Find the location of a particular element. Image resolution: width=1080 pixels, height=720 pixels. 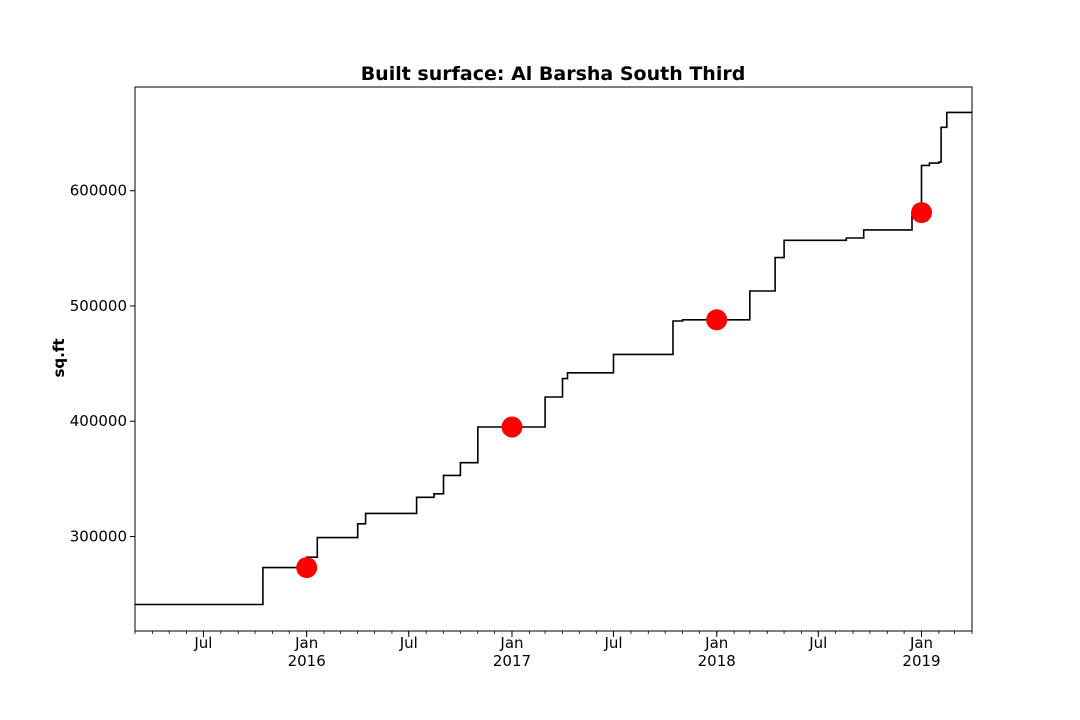

y-tick-label: 600000 is located at coordinates (98, 191).